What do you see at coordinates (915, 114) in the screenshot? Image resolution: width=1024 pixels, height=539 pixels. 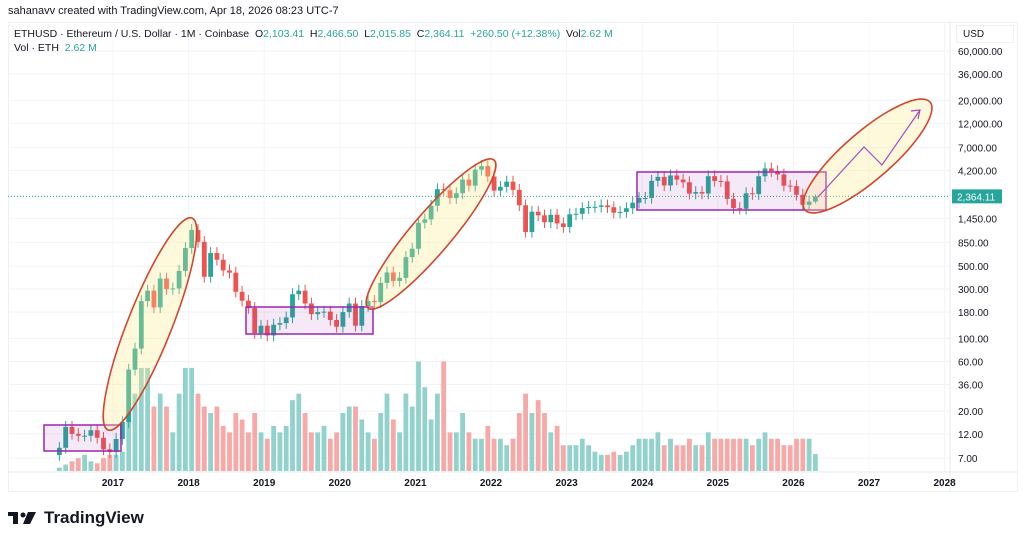 I see `arrow-head-icon` at bounding box center [915, 114].